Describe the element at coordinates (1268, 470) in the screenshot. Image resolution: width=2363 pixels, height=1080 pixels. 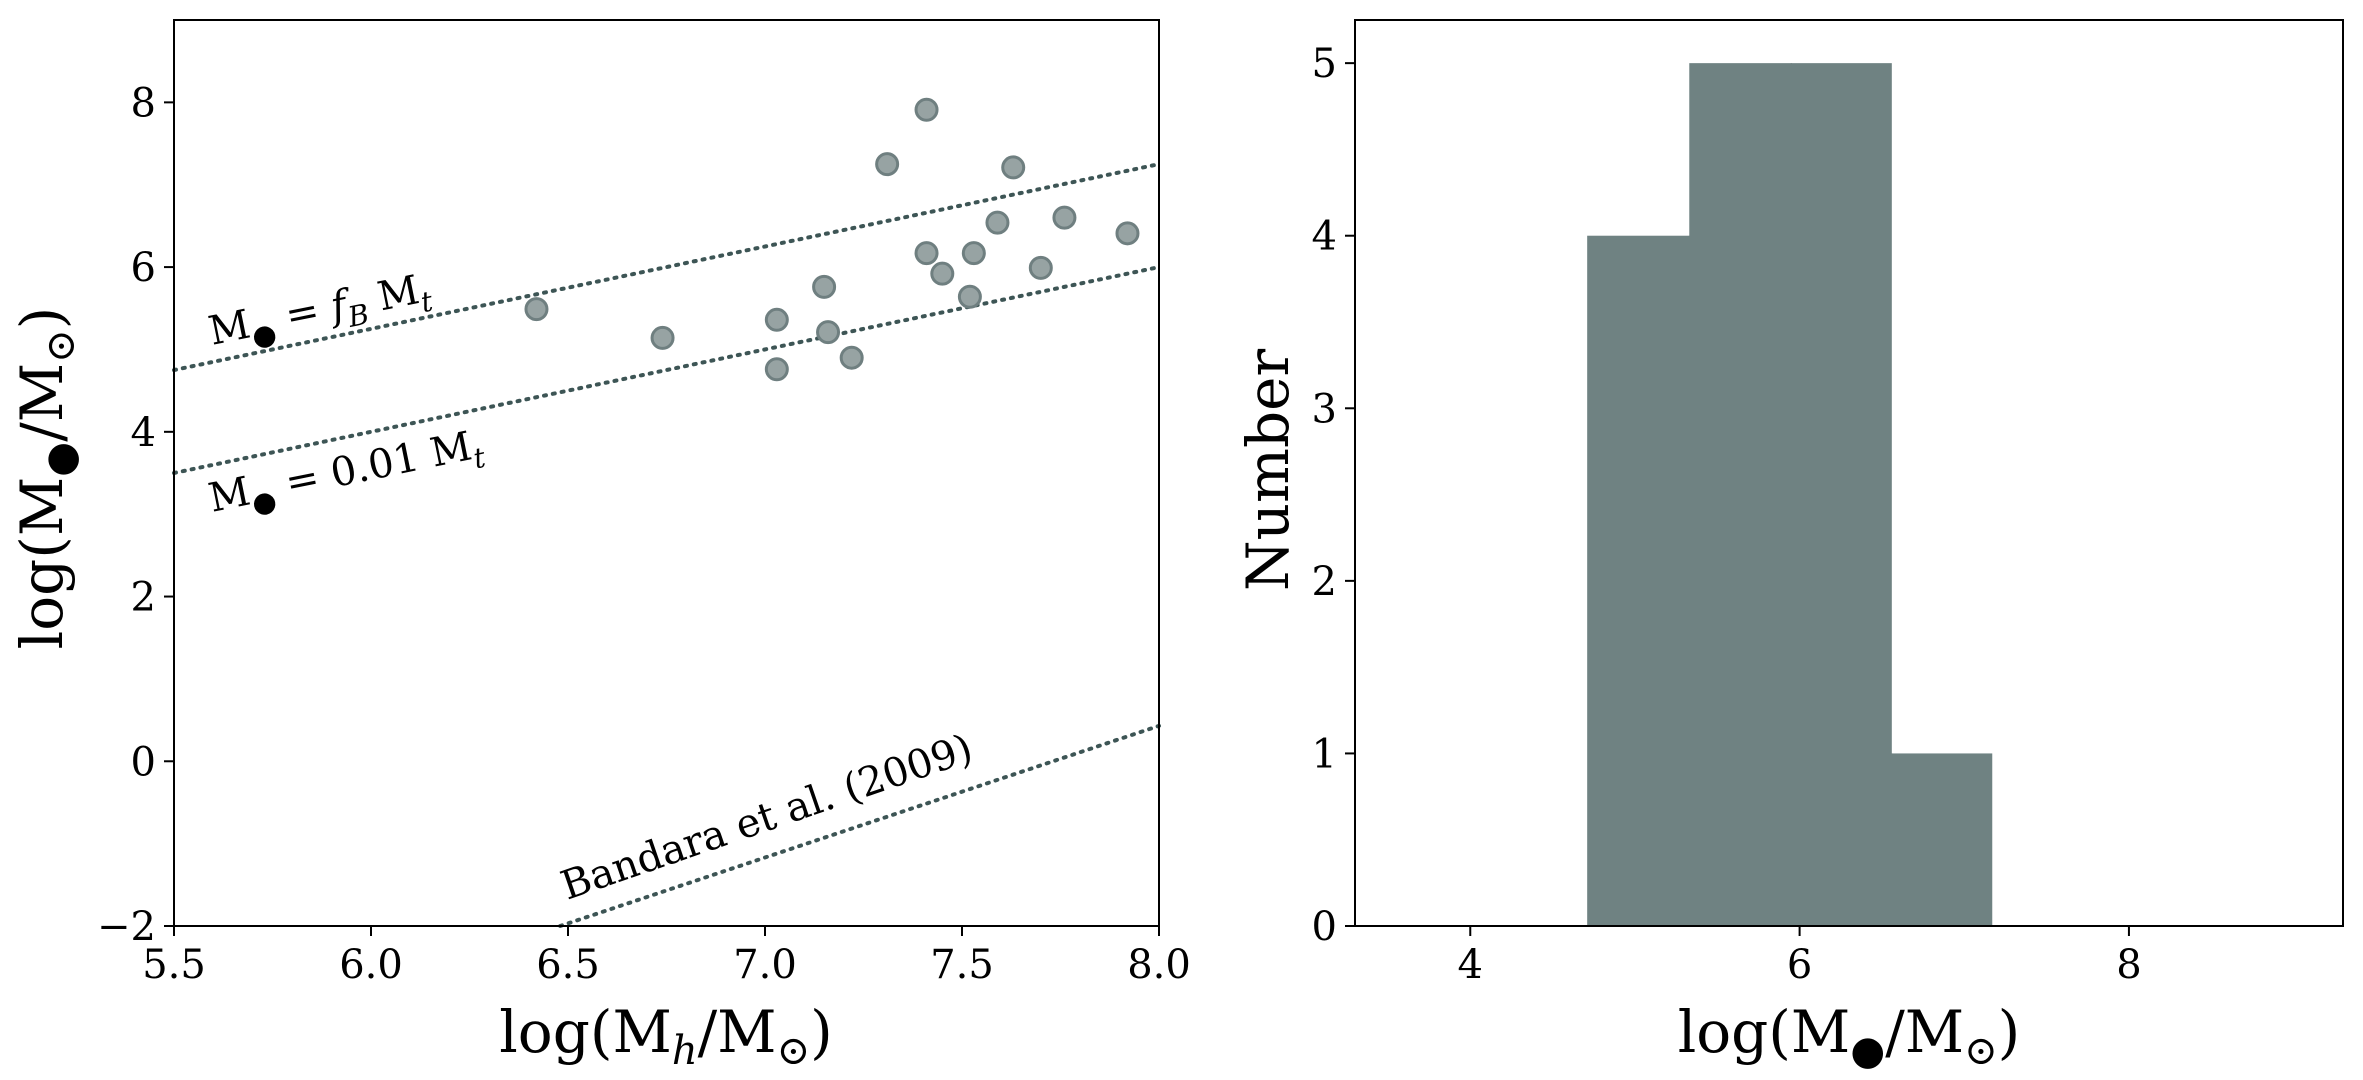
I see `histogram-y-axis-label: Number` at that location.